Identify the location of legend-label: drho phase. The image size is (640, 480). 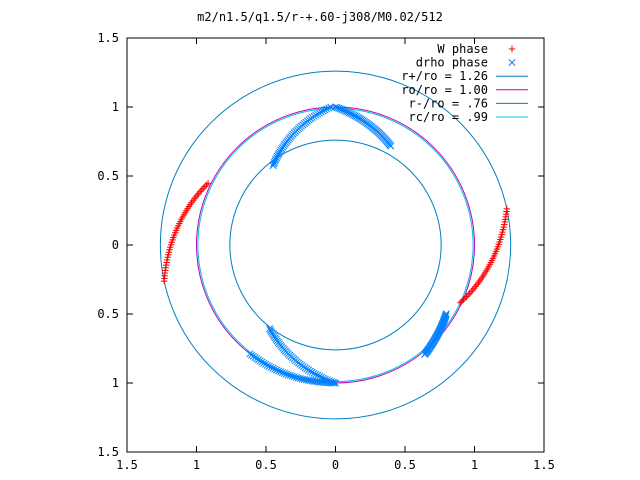
(452, 63).